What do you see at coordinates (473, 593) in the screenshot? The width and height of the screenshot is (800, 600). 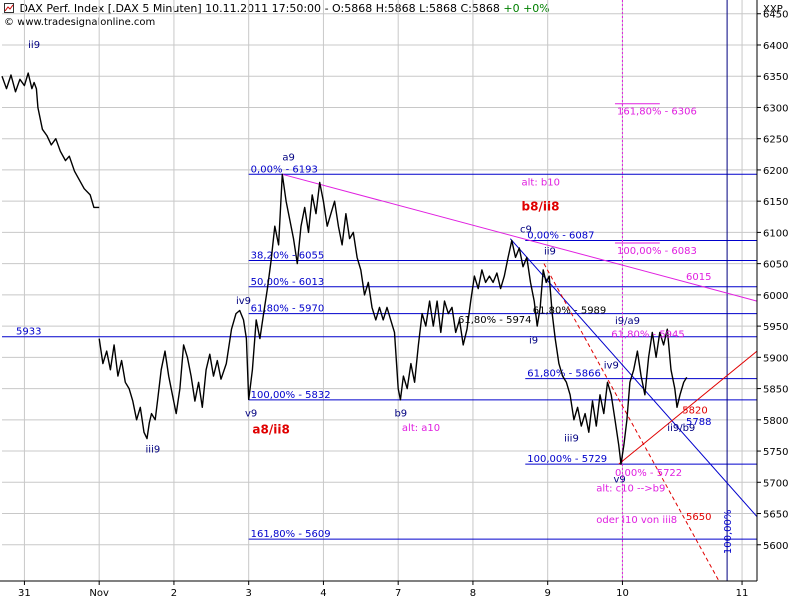 I see `x-tick-label: 8` at bounding box center [473, 593].